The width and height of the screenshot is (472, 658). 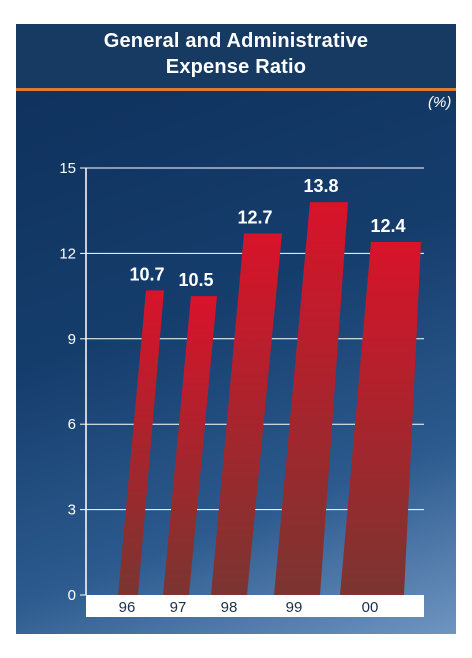 I want to click on x-tick-label: 96, so click(x=127, y=607).